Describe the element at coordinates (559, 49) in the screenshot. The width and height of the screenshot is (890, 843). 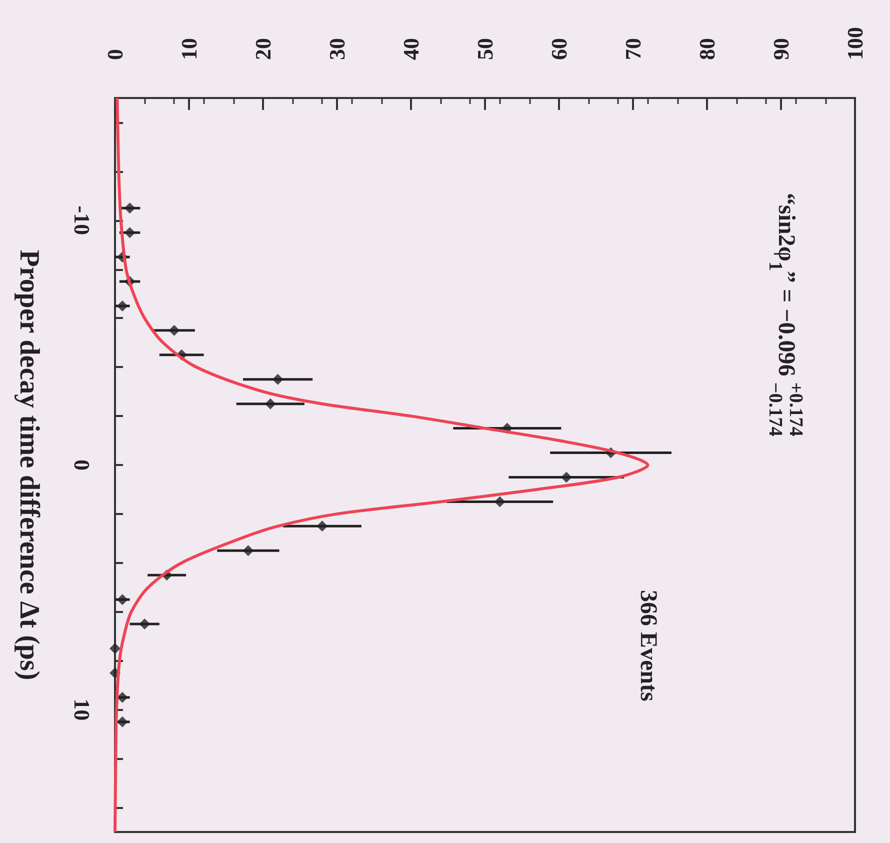
I see `x-tick-label: 60` at that location.